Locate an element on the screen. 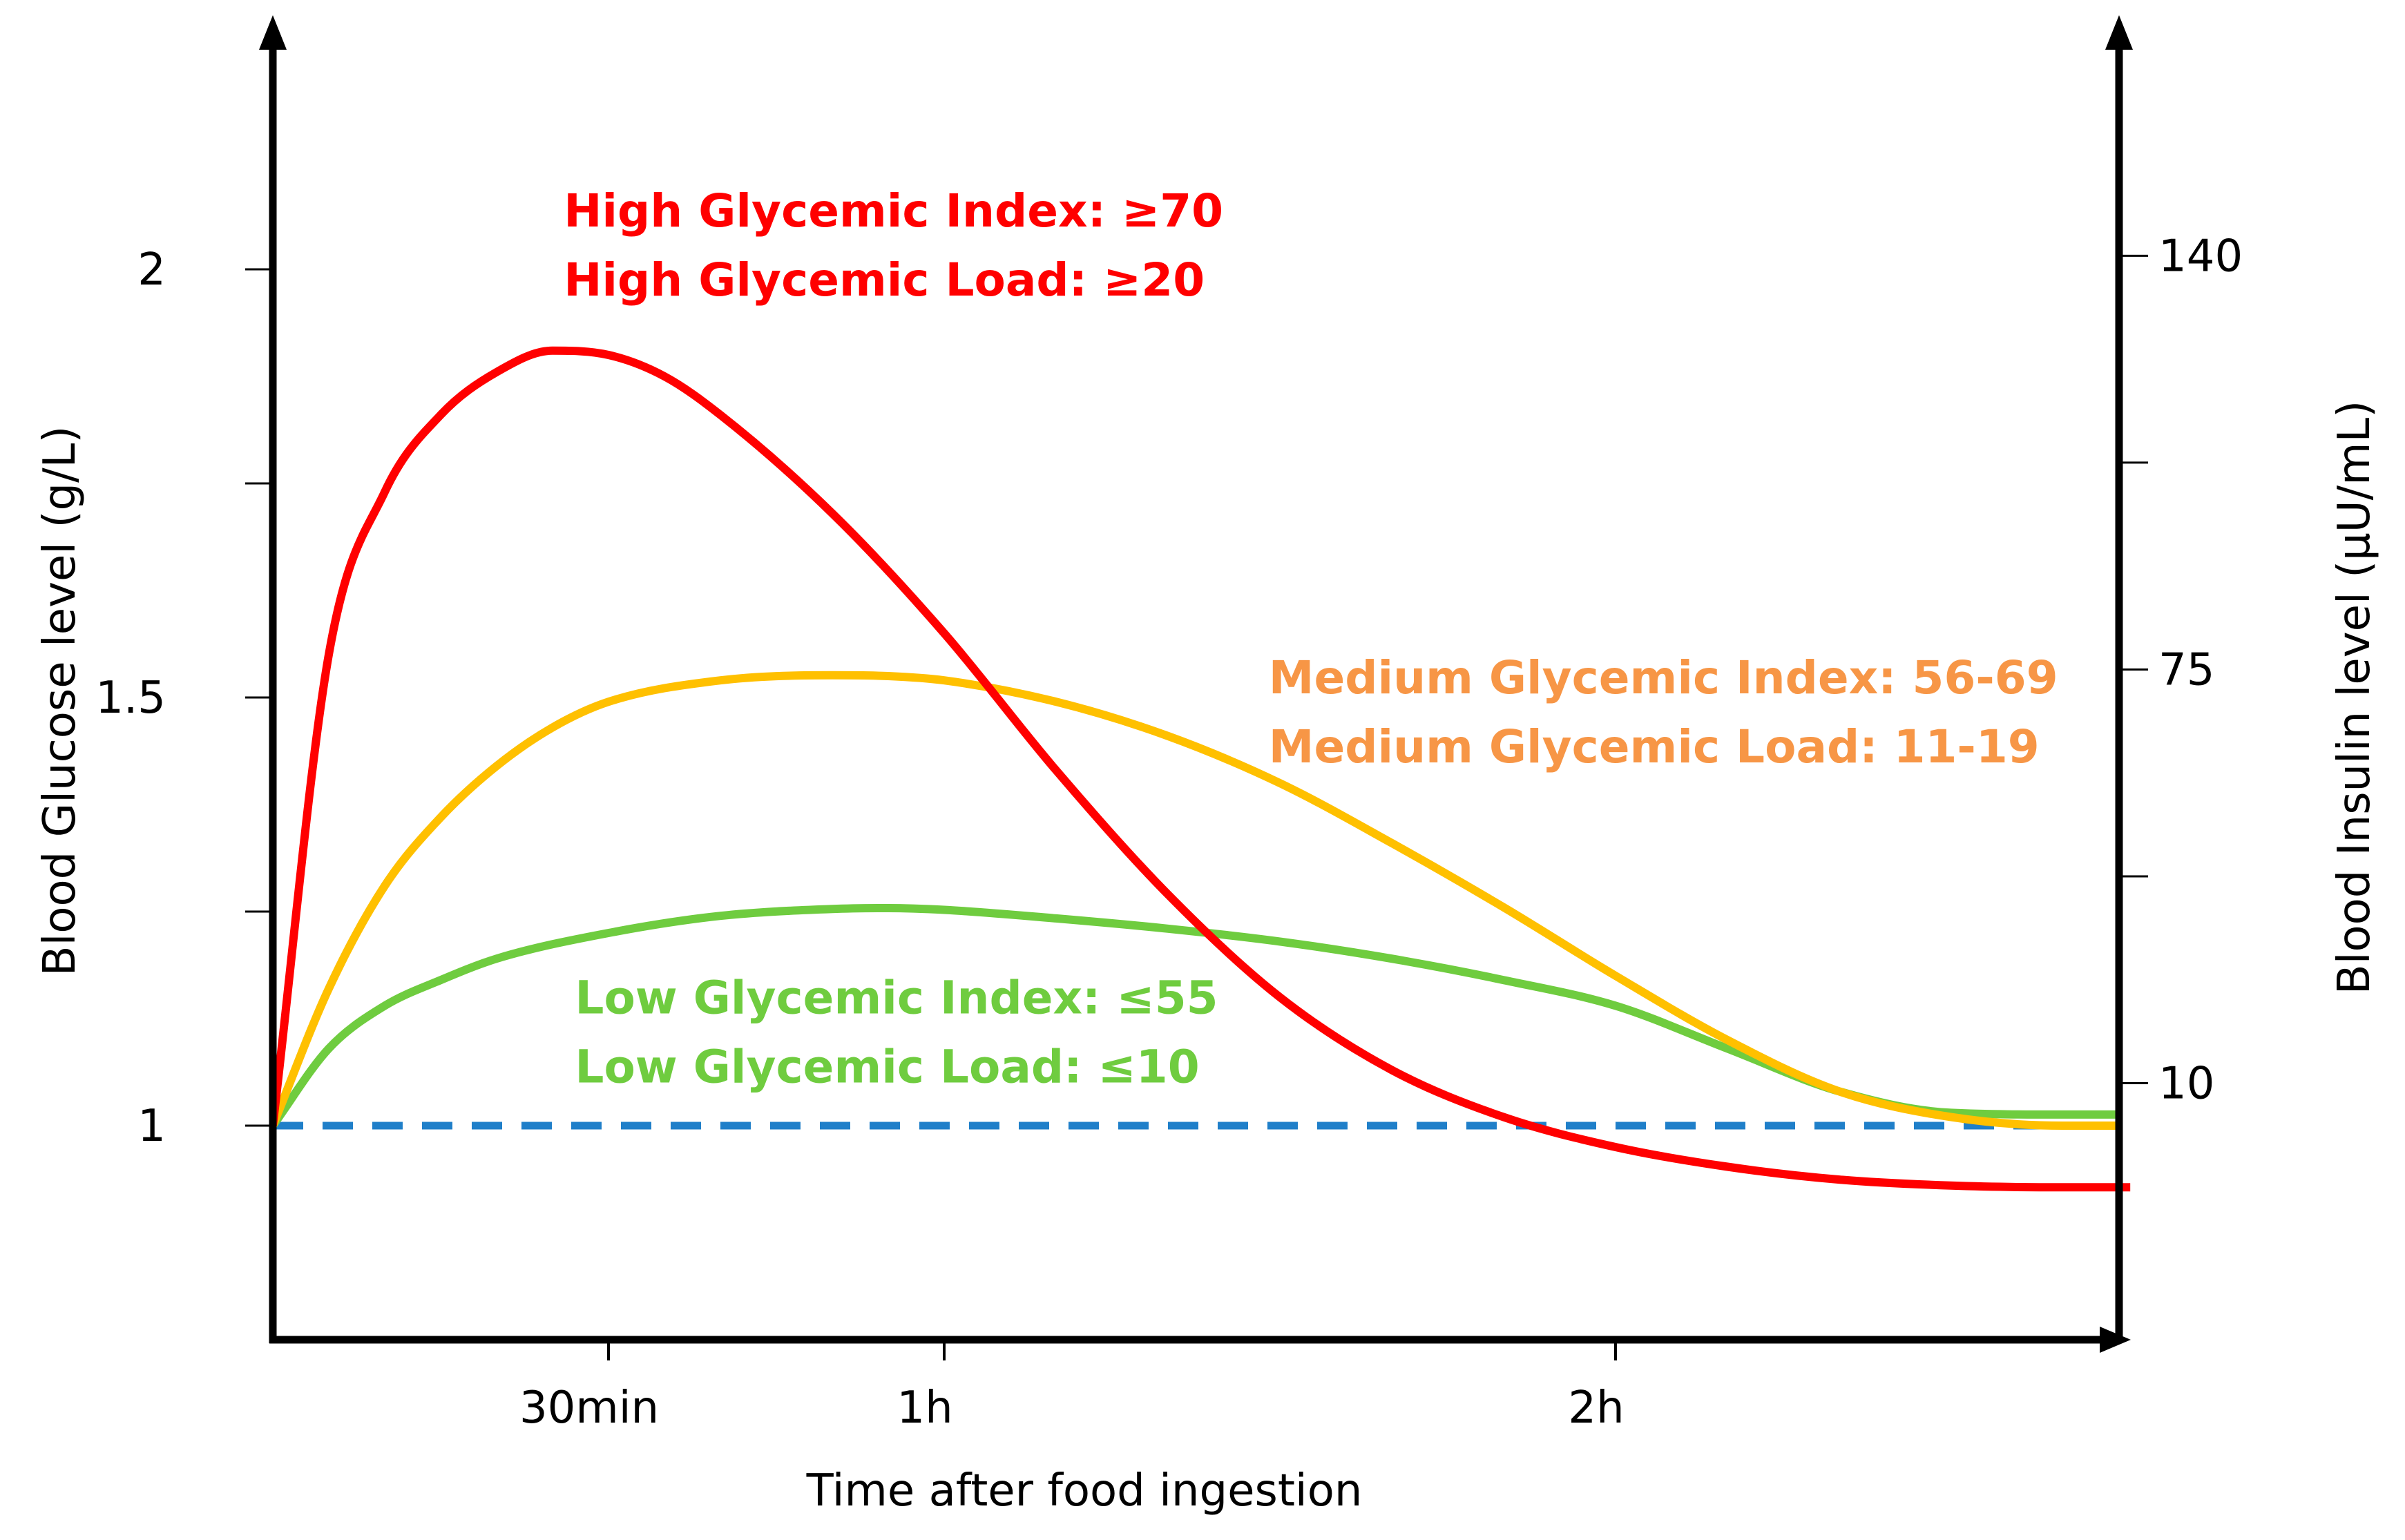 The image size is (2405, 1540). y-left-tick-label: 2 is located at coordinates (151, 270).